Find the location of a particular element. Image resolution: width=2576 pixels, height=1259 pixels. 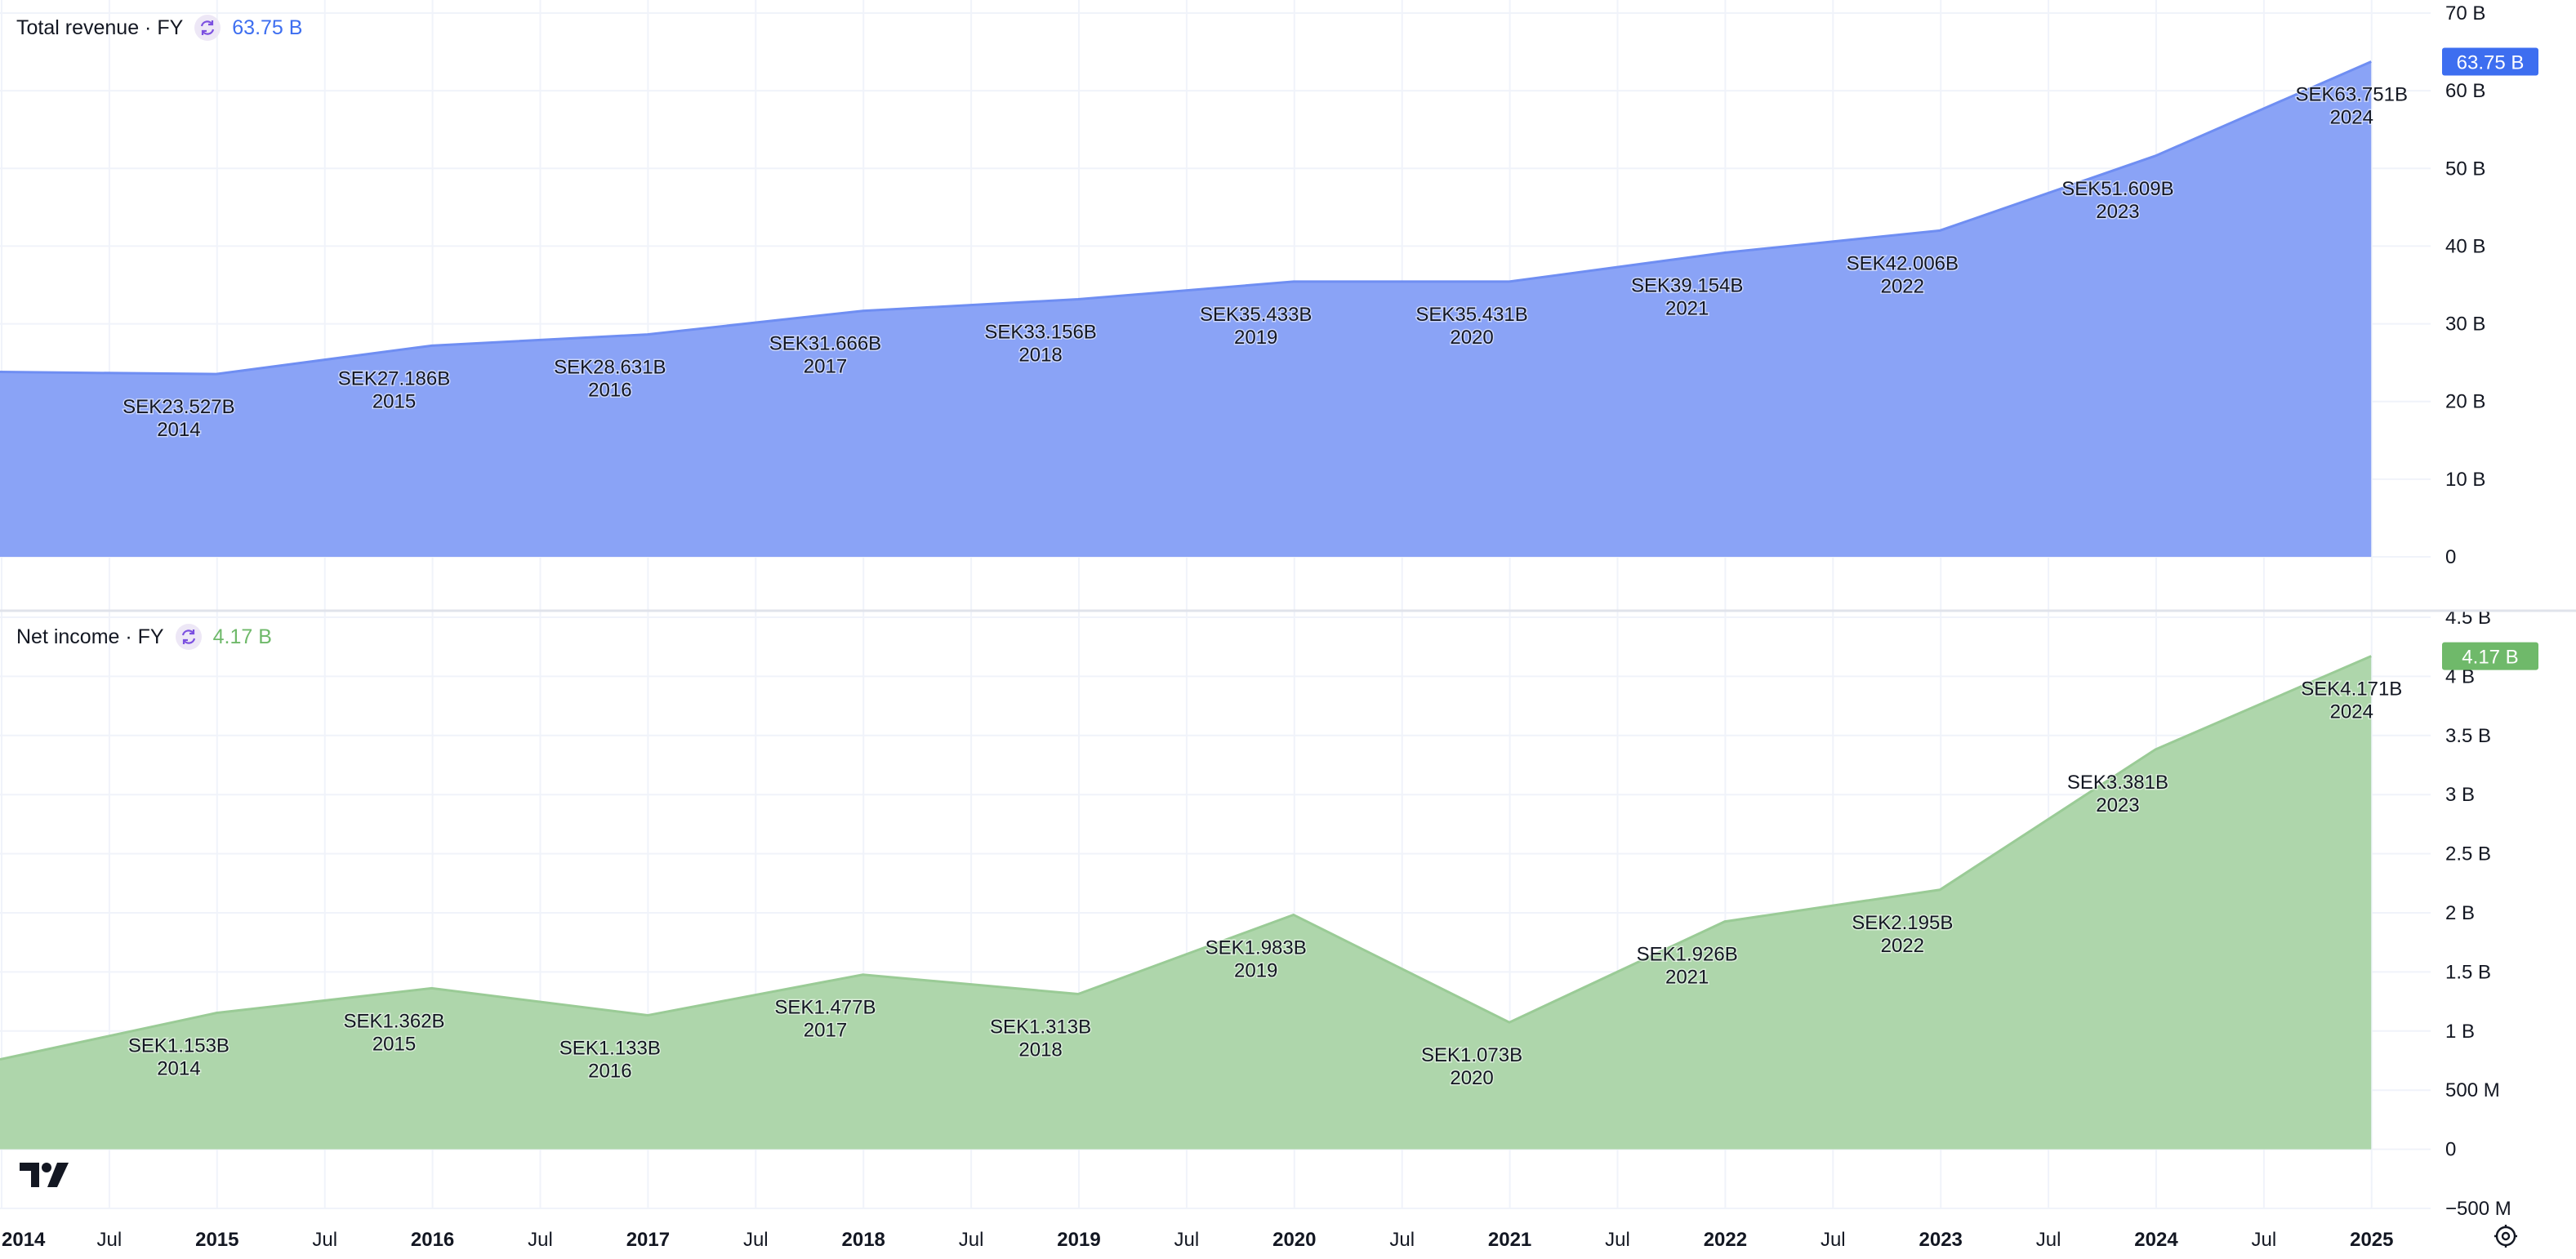

y-tick-label: 10 B is located at coordinates (2465, 480).